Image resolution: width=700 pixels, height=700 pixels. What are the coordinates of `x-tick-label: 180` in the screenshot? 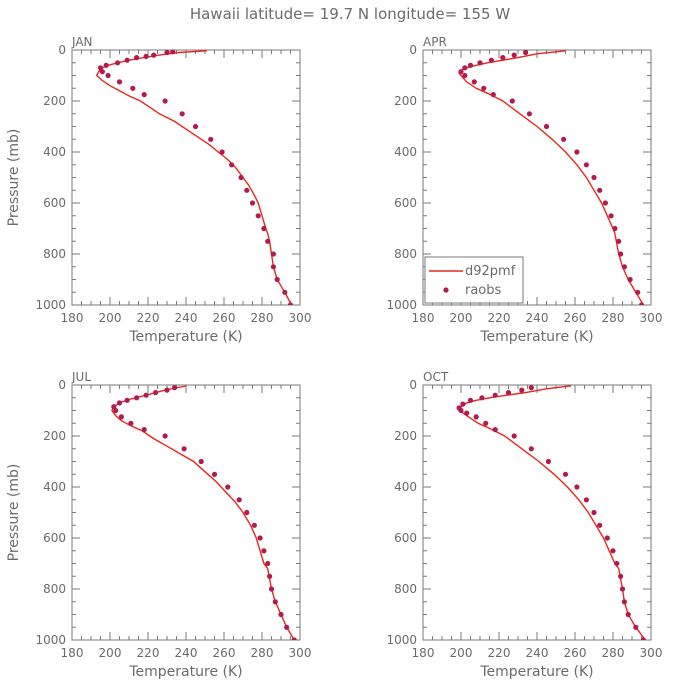 It's located at (72, 318).